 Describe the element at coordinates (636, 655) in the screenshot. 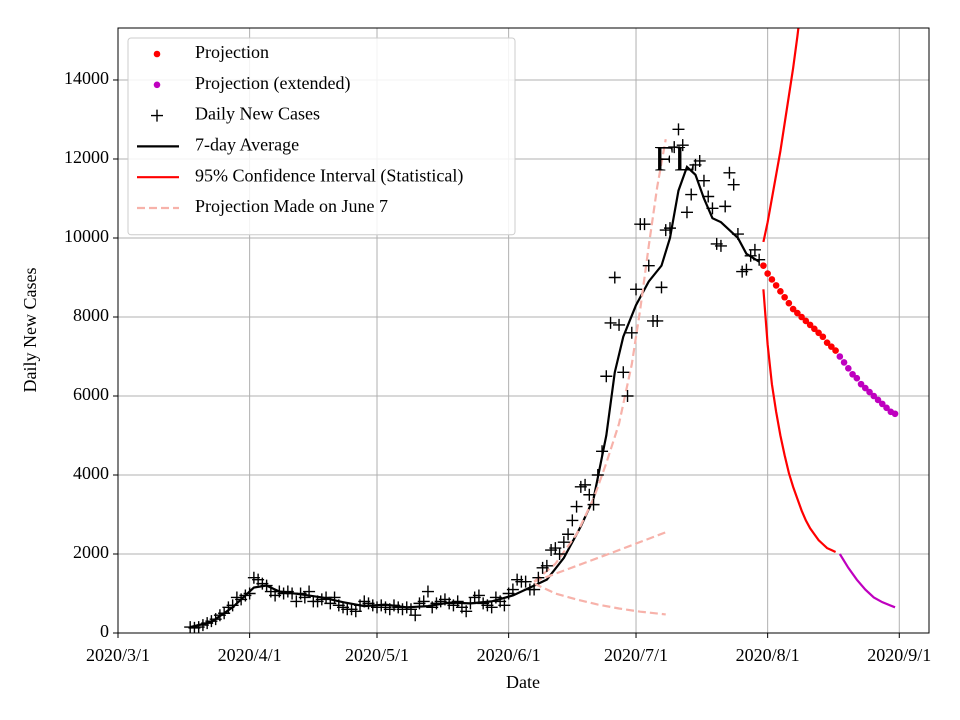

I see `x-tick-label: 2020/7/1` at that location.